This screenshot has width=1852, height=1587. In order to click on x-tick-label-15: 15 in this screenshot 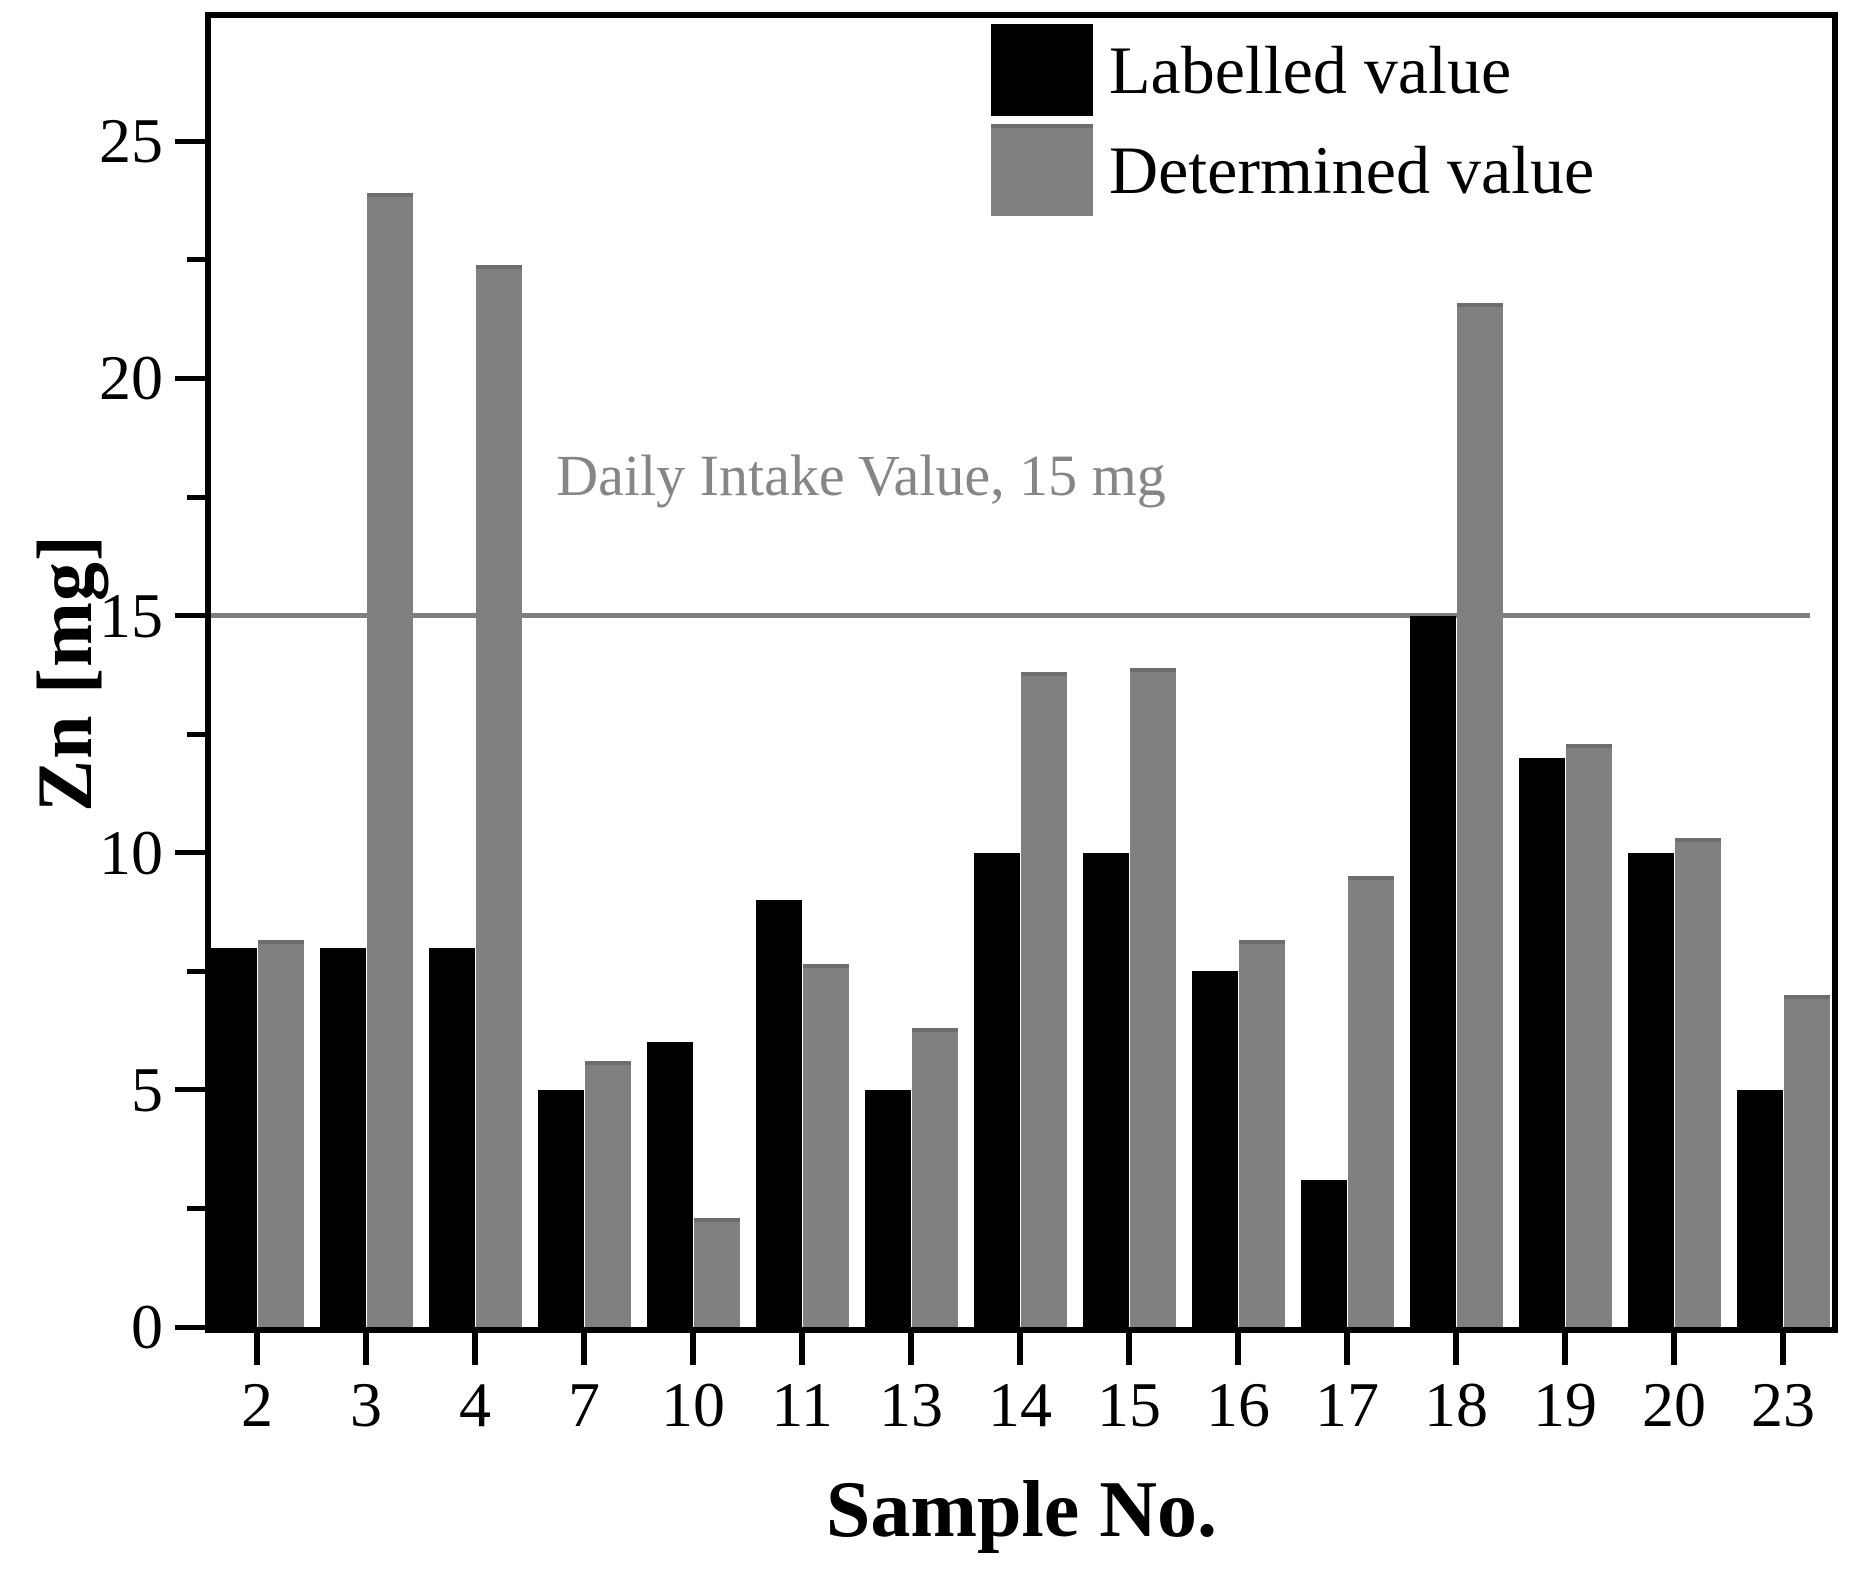, I will do `click(1129, 1404)`.